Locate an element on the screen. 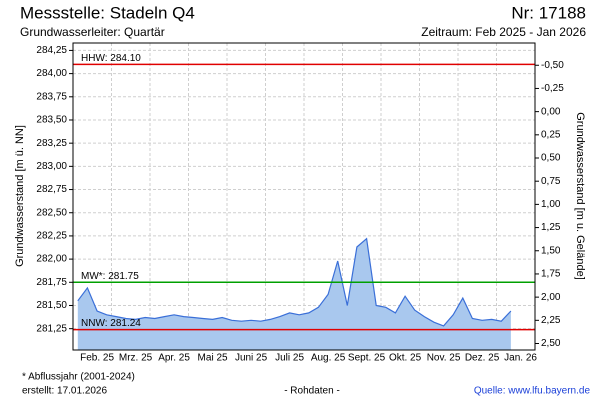 The height and width of the screenshot is (400, 600). y-tick-label: 281,25 is located at coordinates (51, 328).